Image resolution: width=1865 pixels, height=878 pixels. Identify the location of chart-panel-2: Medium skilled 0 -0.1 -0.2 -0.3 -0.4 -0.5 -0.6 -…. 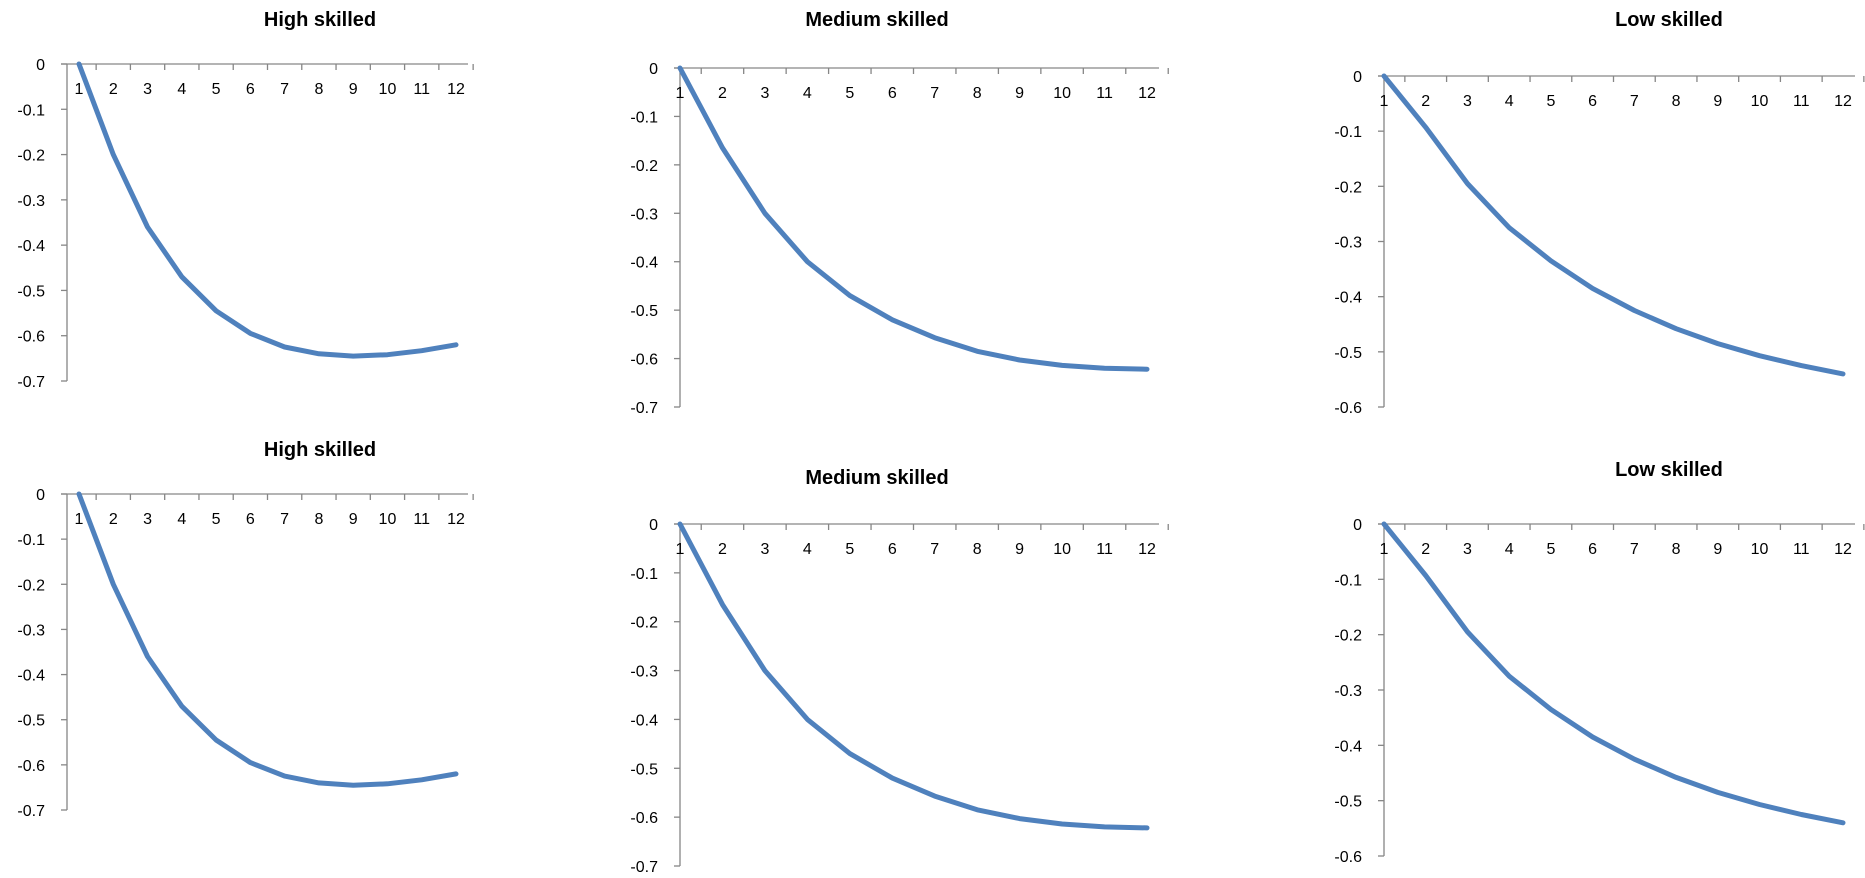
(899, 213).